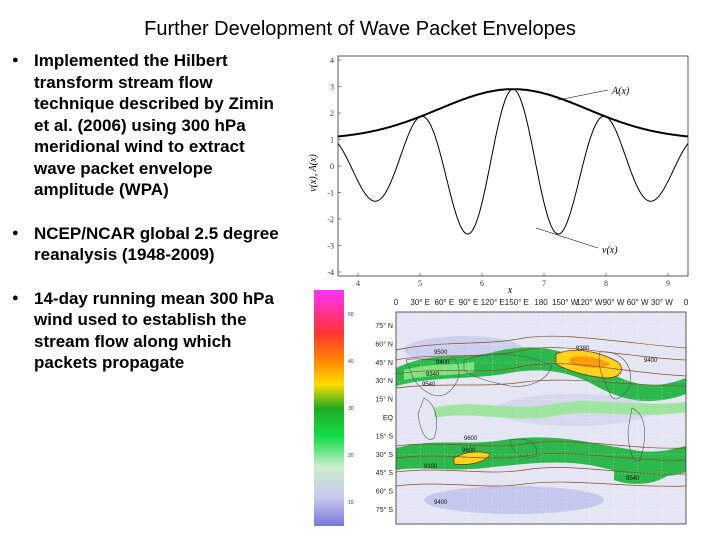  I want to click on coastlines, so click(525, 406).